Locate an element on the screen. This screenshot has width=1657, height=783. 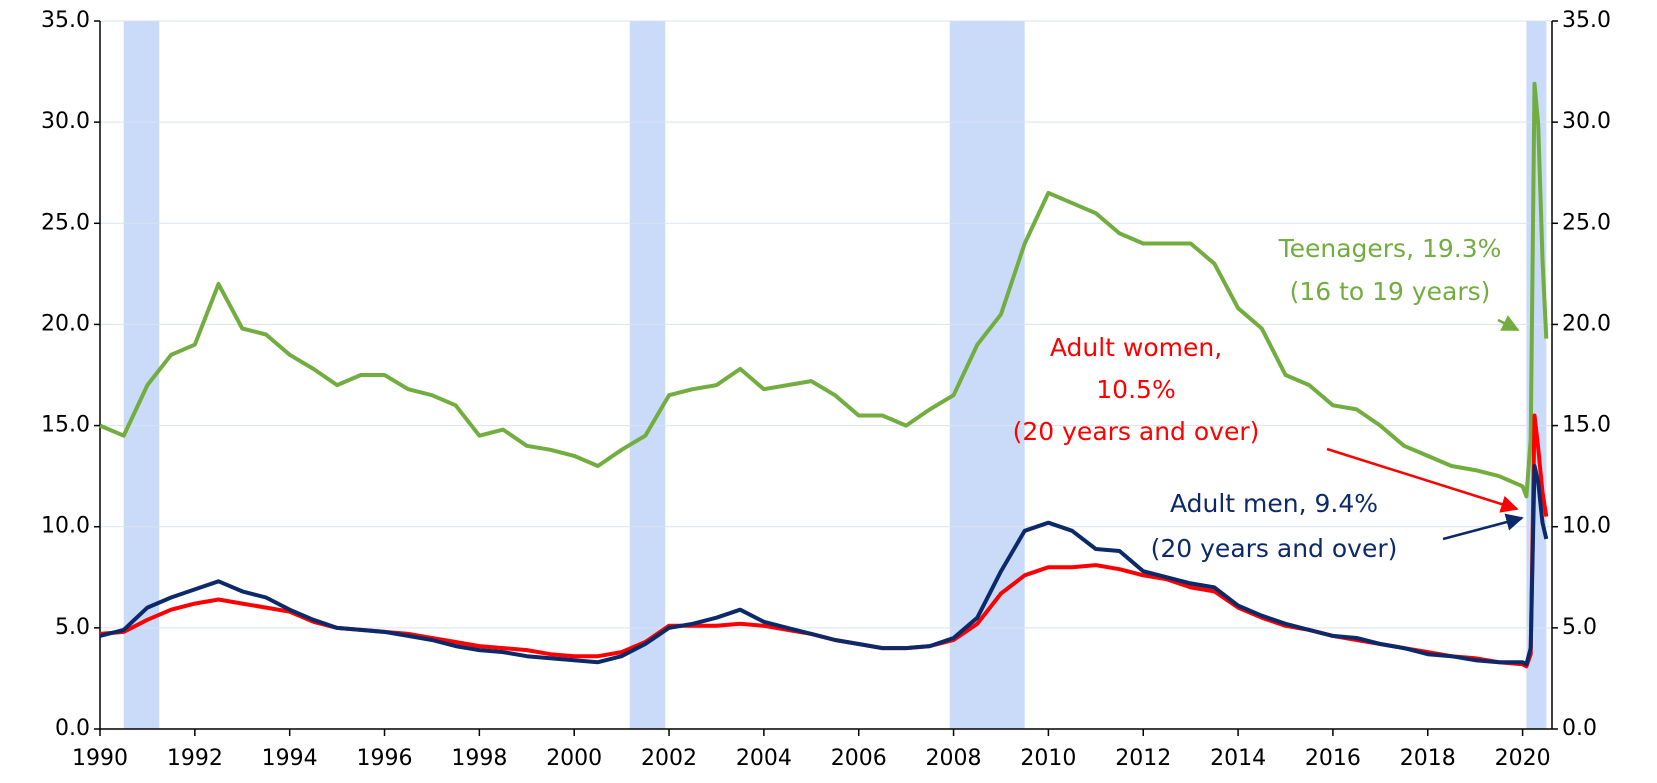
annotation-text: Adult women, is located at coordinates (1136, 347).